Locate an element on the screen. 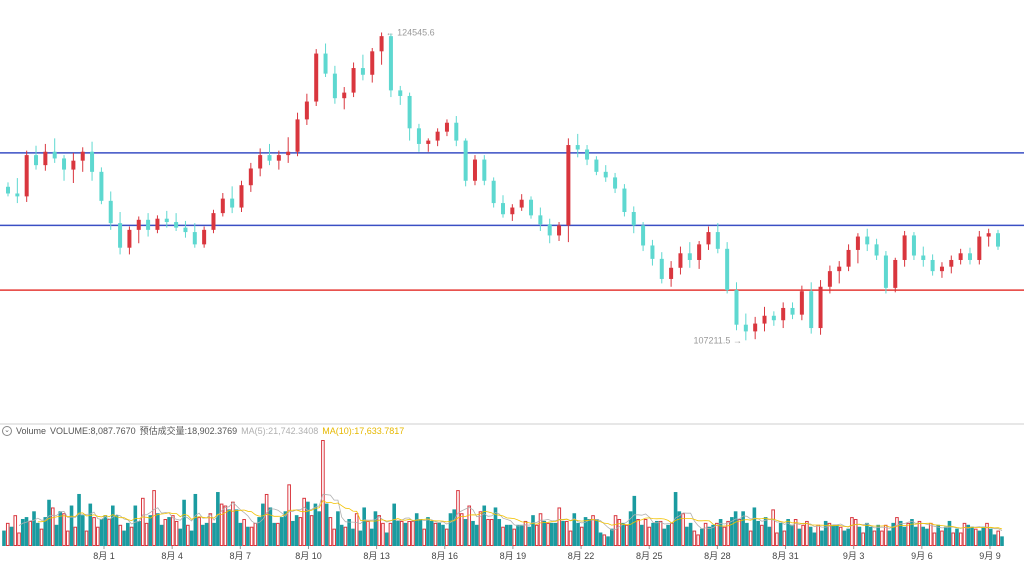 This screenshot has height=561, width=1024. x-tick-label: 9月 6 is located at coordinates (922, 556).